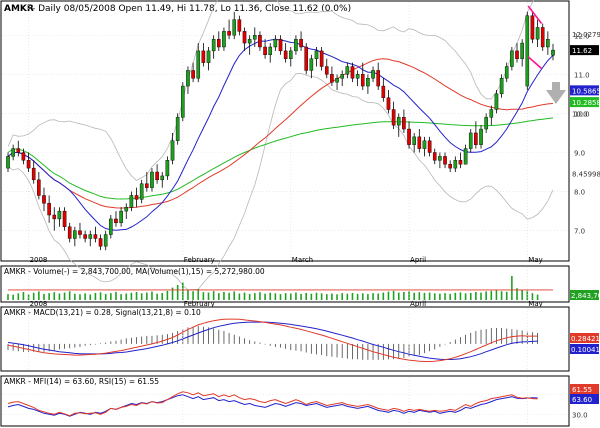  Describe the element at coordinates (535, 260) in the screenshot. I see `price-month-label: May` at that location.